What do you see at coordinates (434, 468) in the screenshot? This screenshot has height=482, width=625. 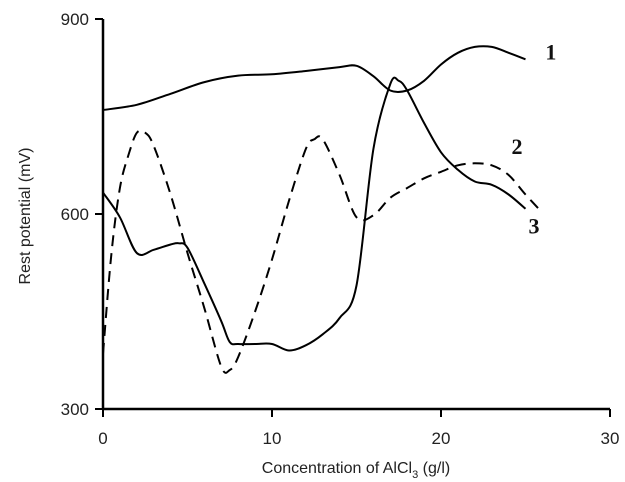 I see `x-axis-title-suffix: (g/l)` at bounding box center [434, 468].